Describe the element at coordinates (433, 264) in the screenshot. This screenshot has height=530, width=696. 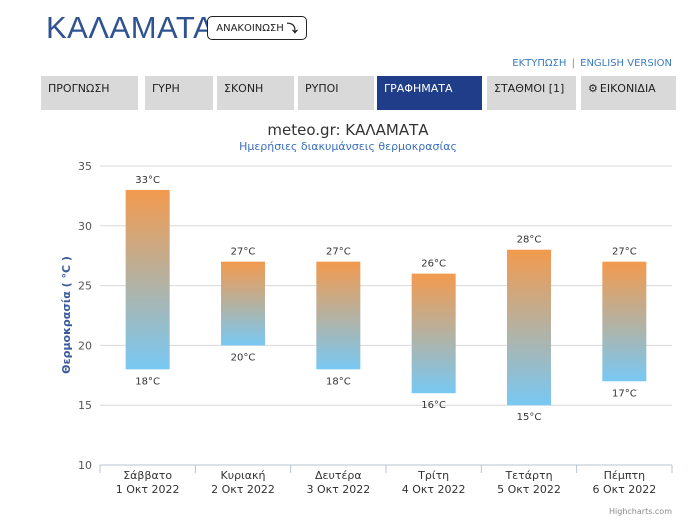
I see `max-temp-label: 26°C` at that location.